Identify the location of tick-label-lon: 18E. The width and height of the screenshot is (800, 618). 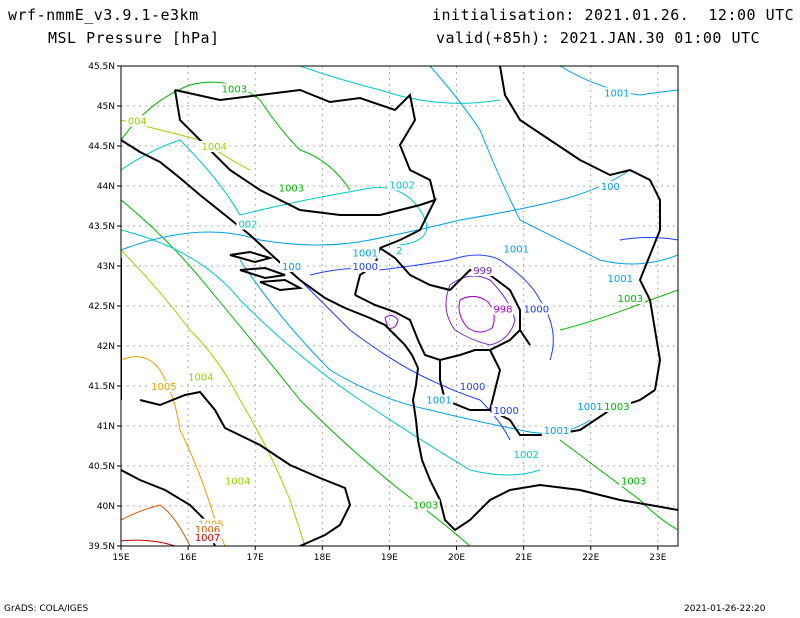
(322, 558).